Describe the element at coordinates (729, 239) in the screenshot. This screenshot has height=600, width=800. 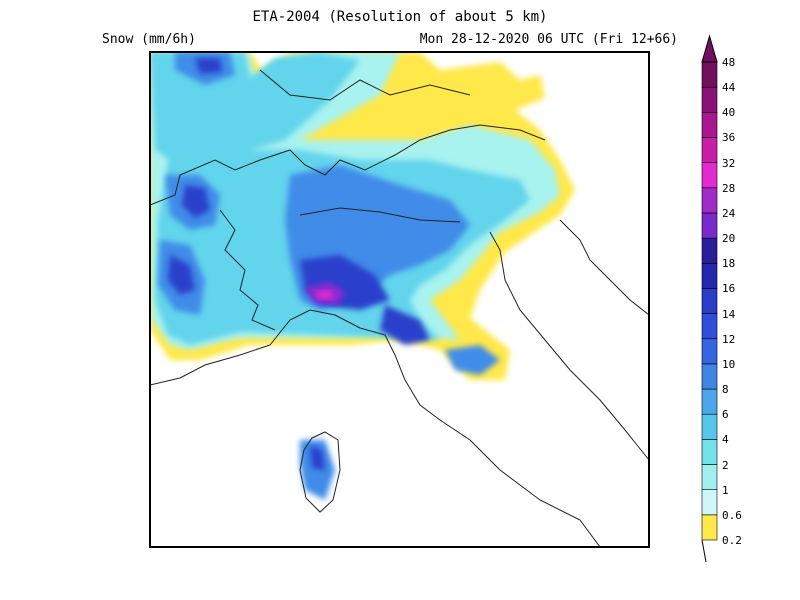
I see `colorbar-level-20: 20` at that location.